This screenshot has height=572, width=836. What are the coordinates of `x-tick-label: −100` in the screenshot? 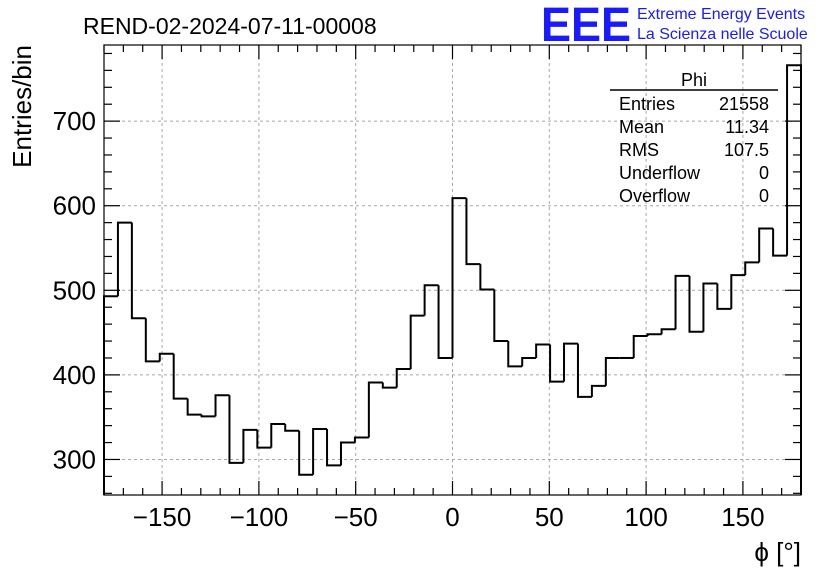 It's located at (259, 517).